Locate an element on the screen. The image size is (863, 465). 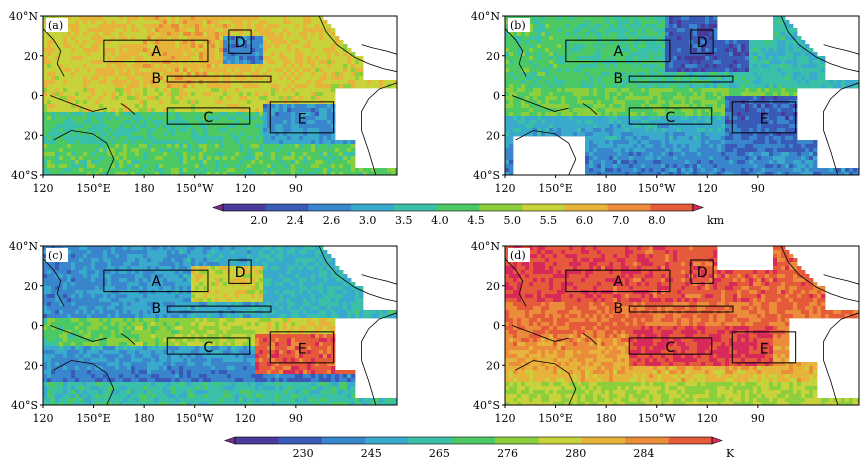
colorbar-label: 2.6 is located at coordinates (332, 220).